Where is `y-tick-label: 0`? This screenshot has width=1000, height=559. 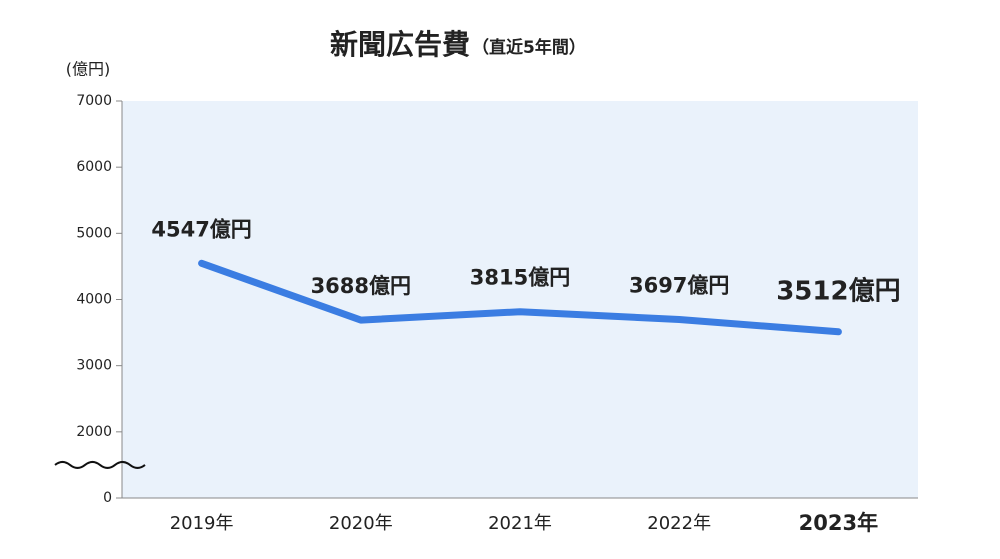
y-tick-label: 0 is located at coordinates (107, 498).